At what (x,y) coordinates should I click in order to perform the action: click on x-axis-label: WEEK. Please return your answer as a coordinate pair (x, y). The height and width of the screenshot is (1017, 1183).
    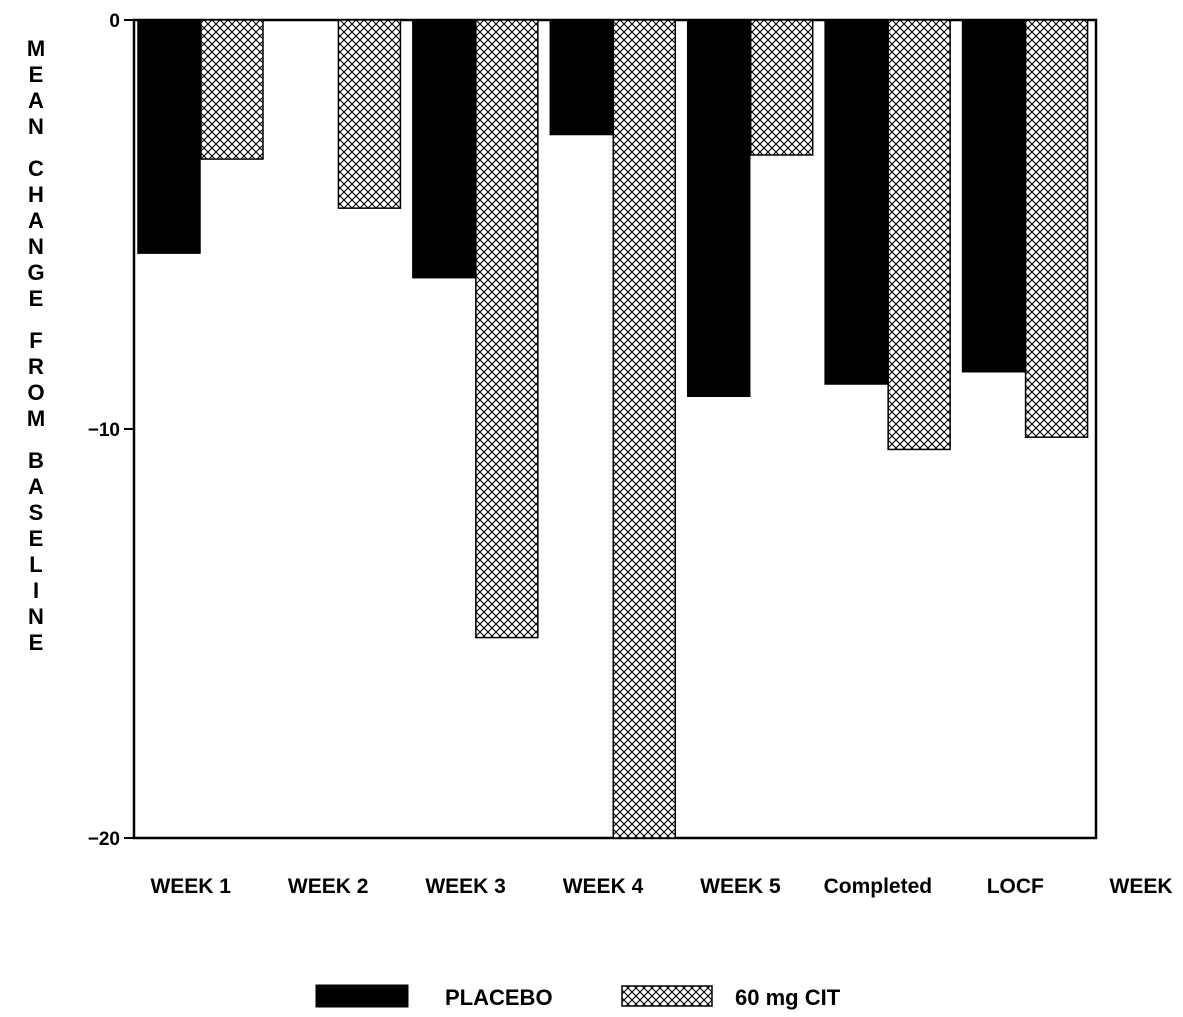
    Looking at the image, I should click on (1141, 886).